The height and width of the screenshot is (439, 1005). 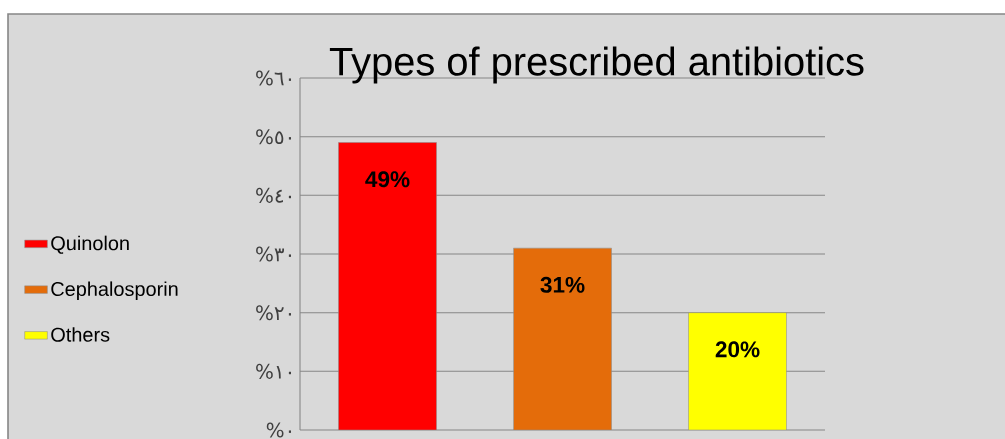 I want to click on data-label: 31%, so click(x=562, y=284).